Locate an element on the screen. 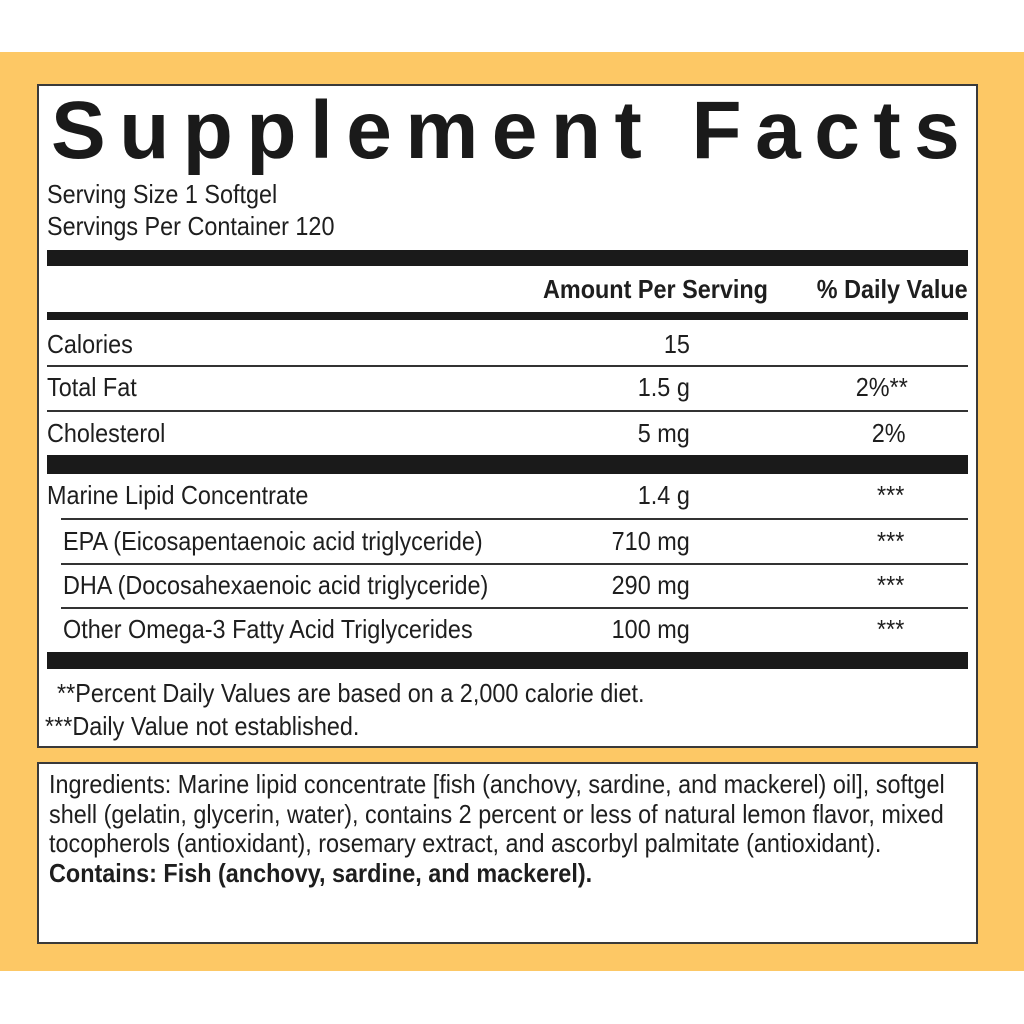 This screenshot has width=1024, height=1024. serving-size: Serving Size 1 Softgel is located at coordinates (162, 194).